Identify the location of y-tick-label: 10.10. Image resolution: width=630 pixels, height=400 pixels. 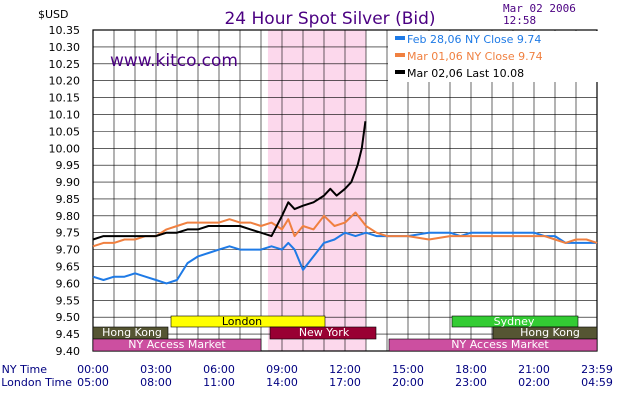
(65, 114).